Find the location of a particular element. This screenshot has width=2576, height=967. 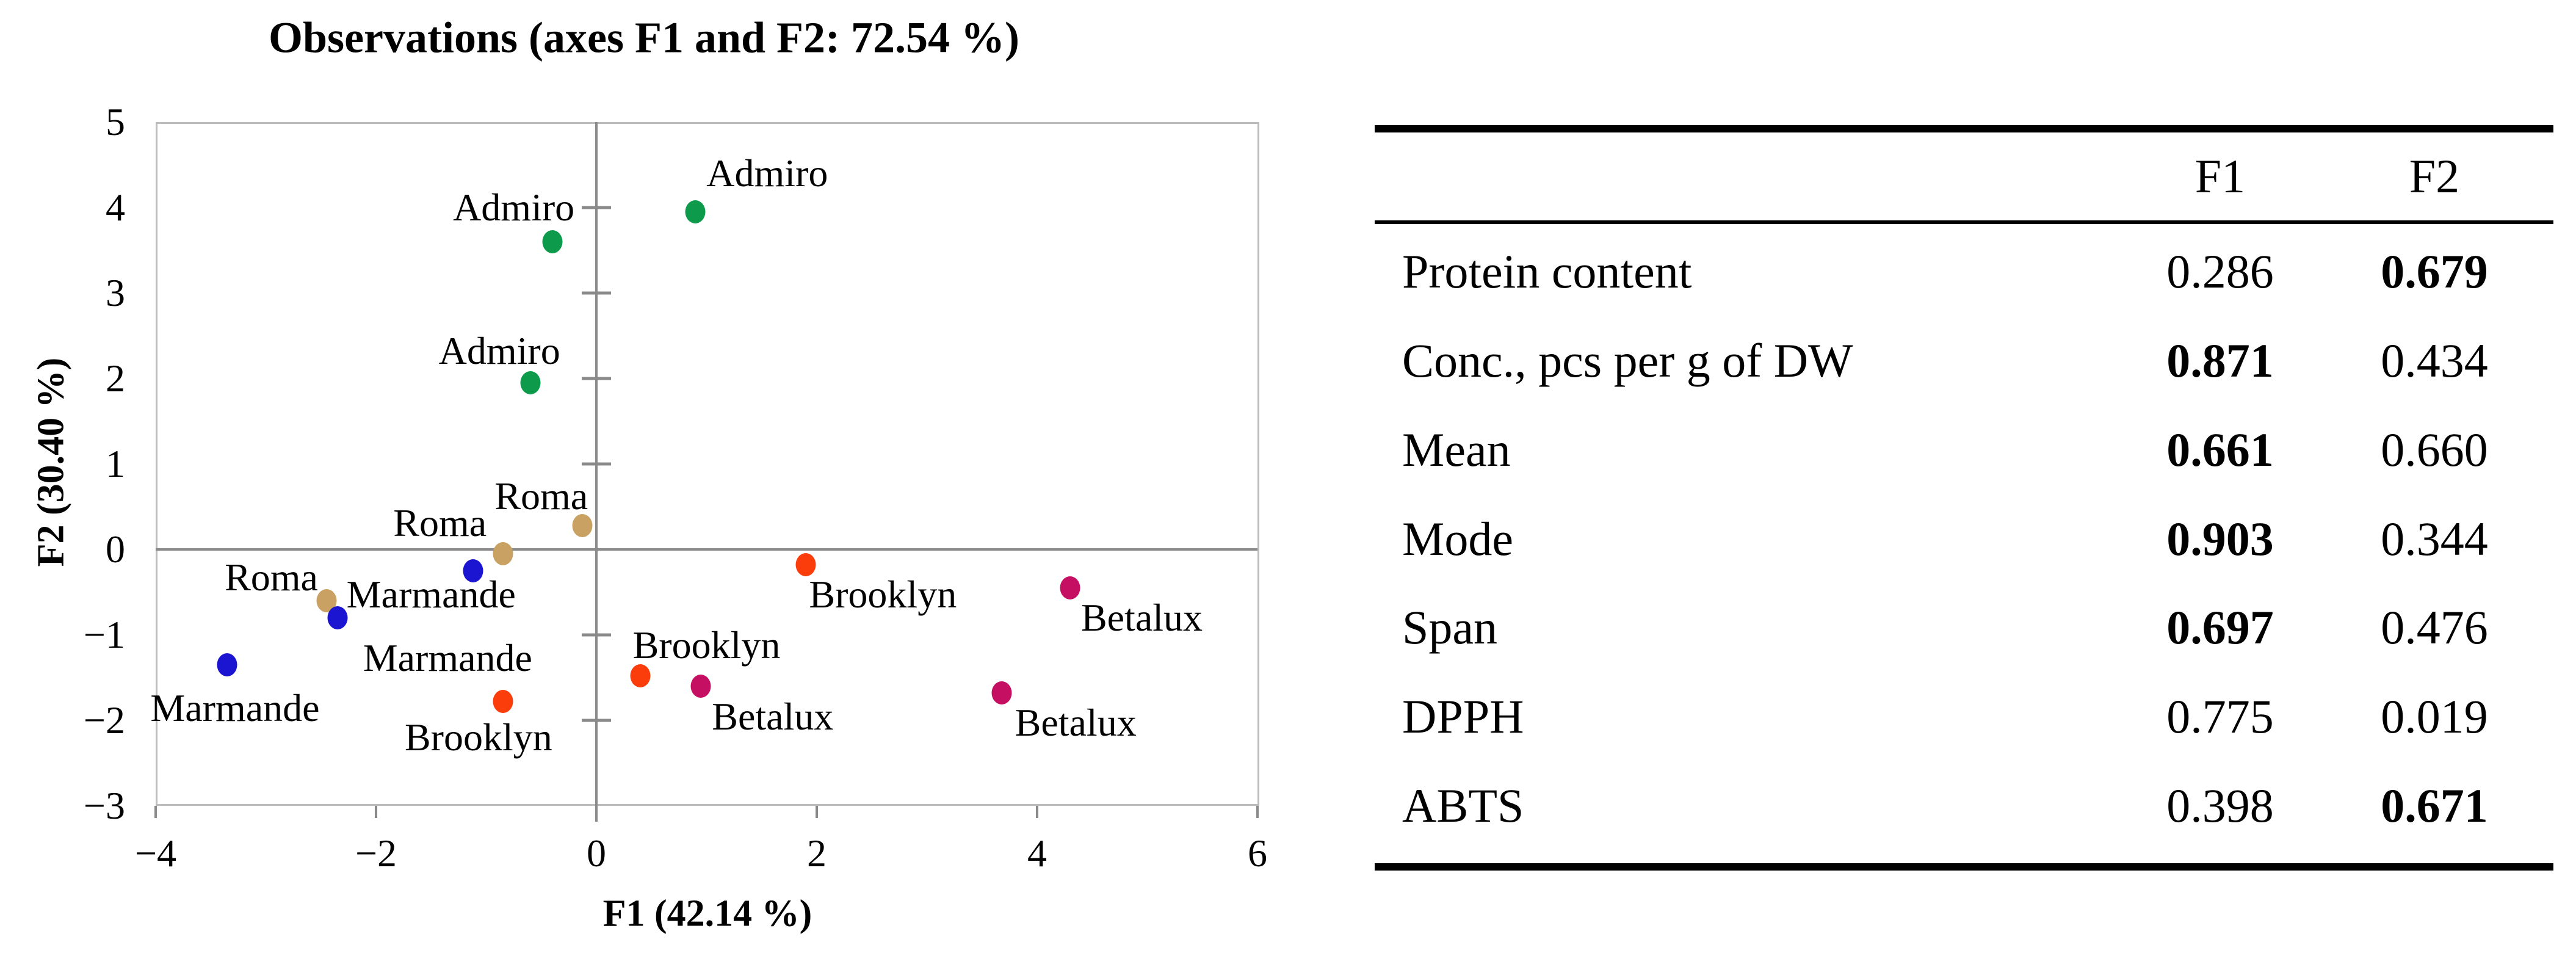

table-cell-f2: 0.679 is located at coordinates (2434, 271).